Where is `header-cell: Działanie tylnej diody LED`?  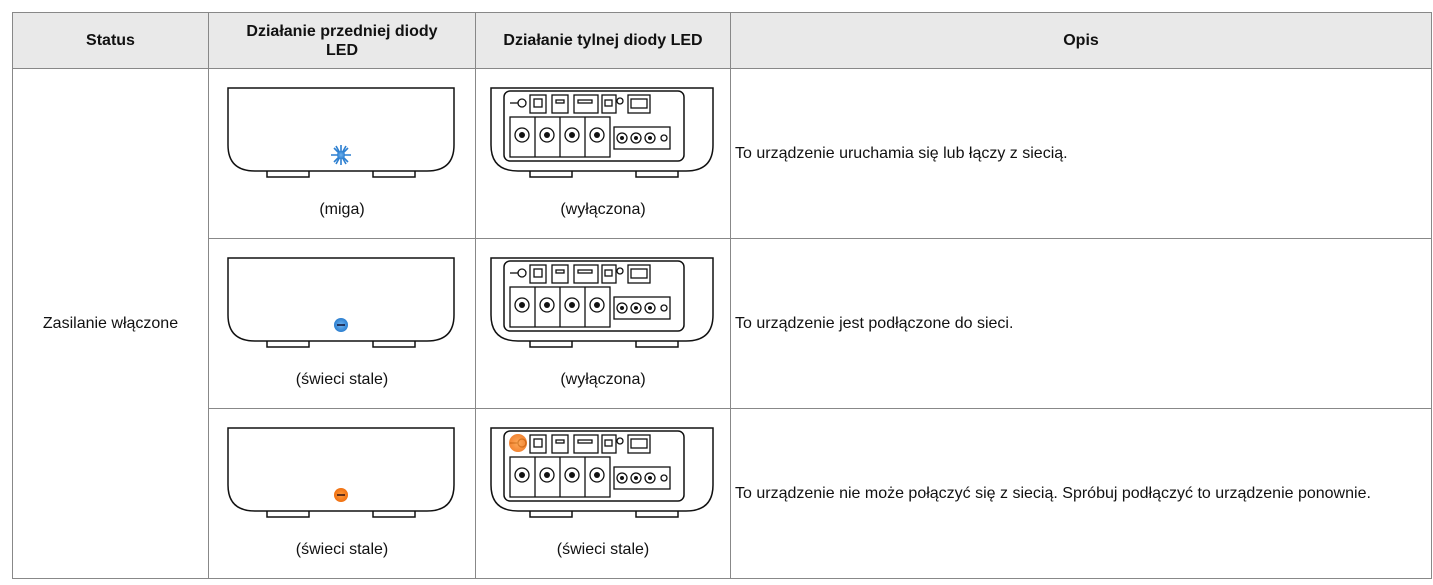 header-cell: Działanie tylnej diody LED is located at coordinates (603, 40).